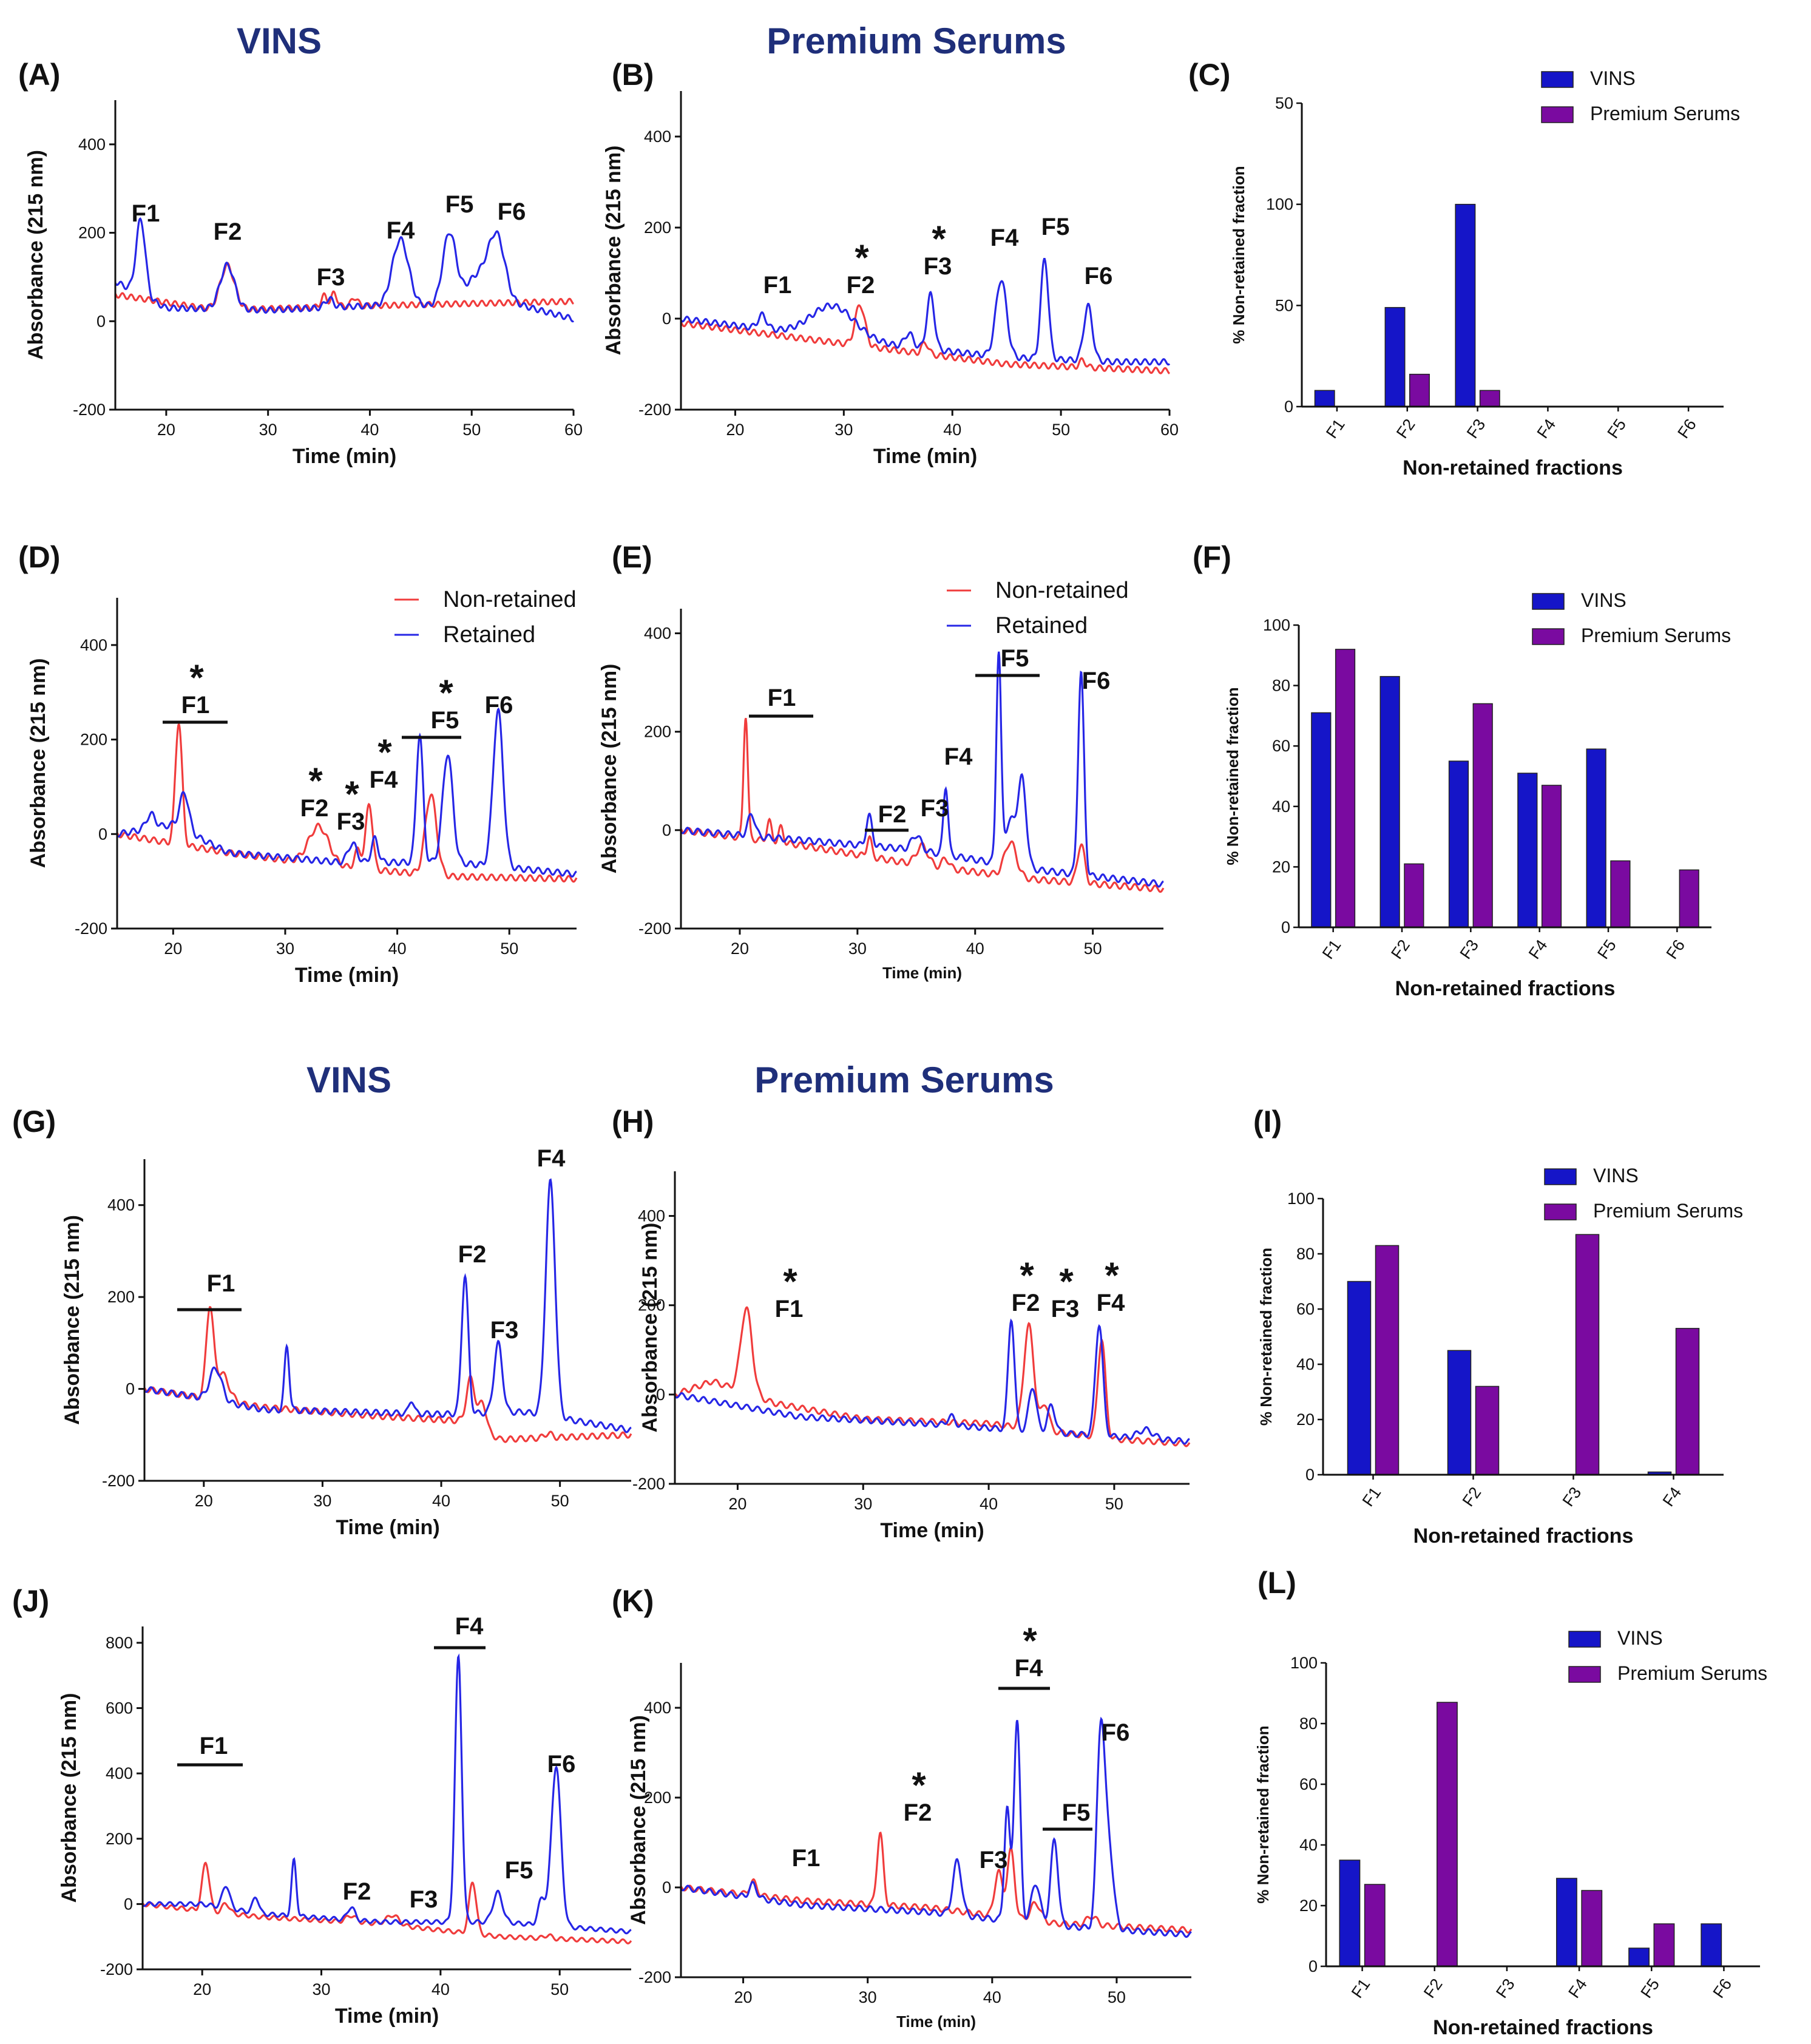  Describe the element at coordinates (146, 213) in the screenshot. I see `fraction-label-f1: F1` at that location.